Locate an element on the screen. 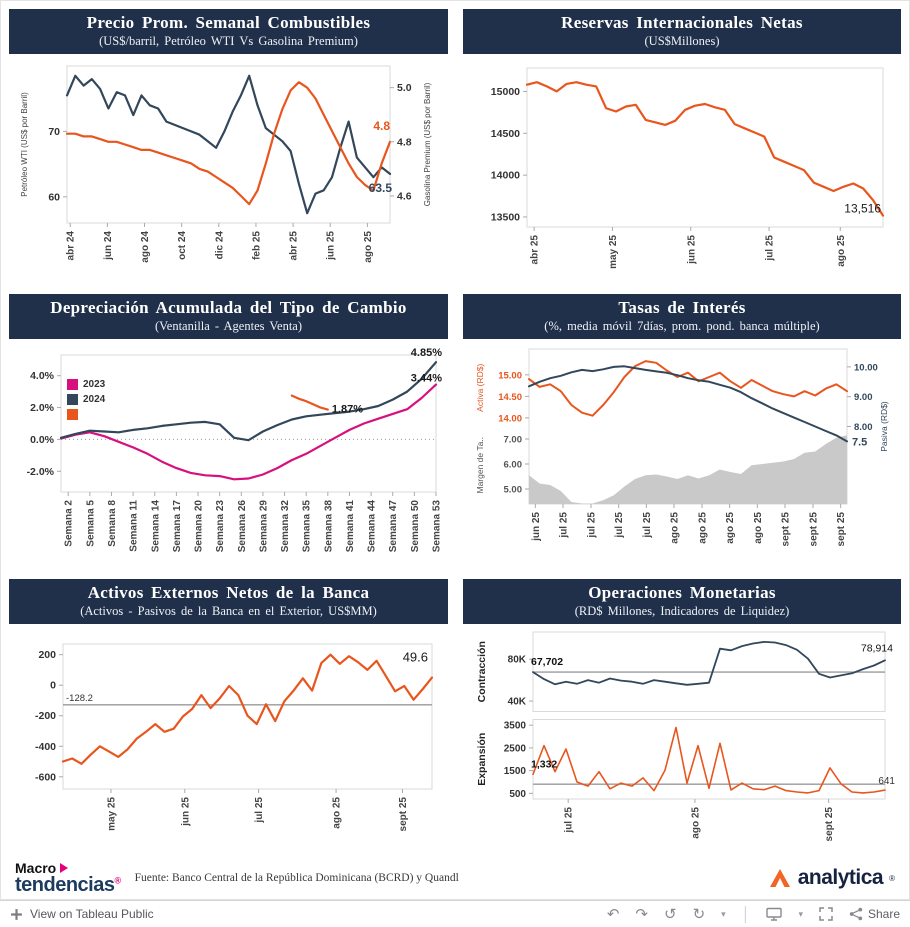 The image size is (910, 927). tableau-logo-icon is located at coordinates (16, 914).